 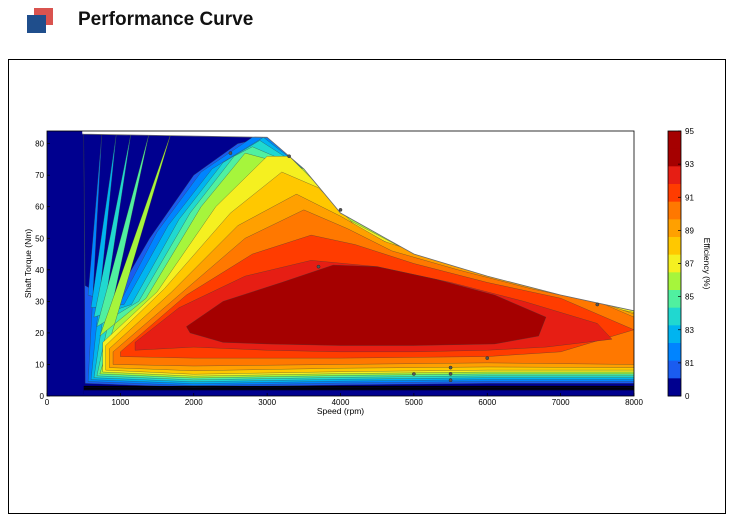 I want to click on x-tick-label: 8000, so click(x=634, y=402).